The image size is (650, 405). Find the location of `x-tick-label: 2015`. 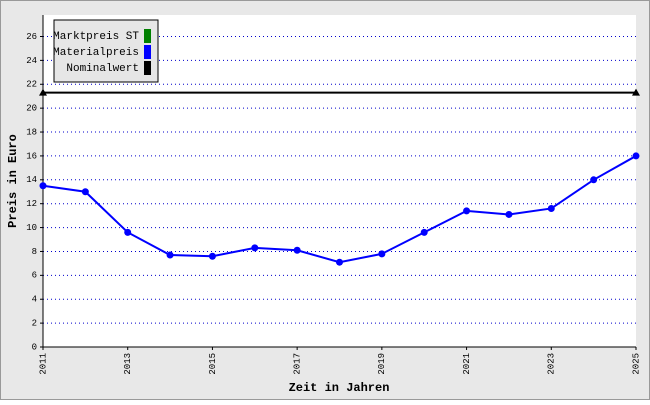

x-tick-label: 2015 is located at coordinates (213, 364).